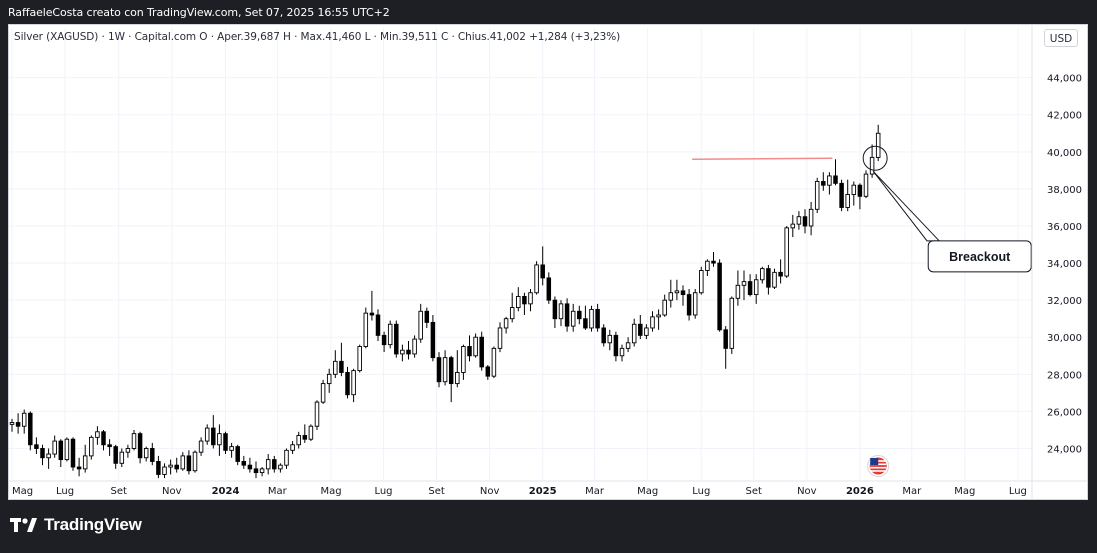  What do you see at coordinates (76, 525) in the screenshot?
I see `tradingview-logo: TradingView` at bounding box center [76, 525].